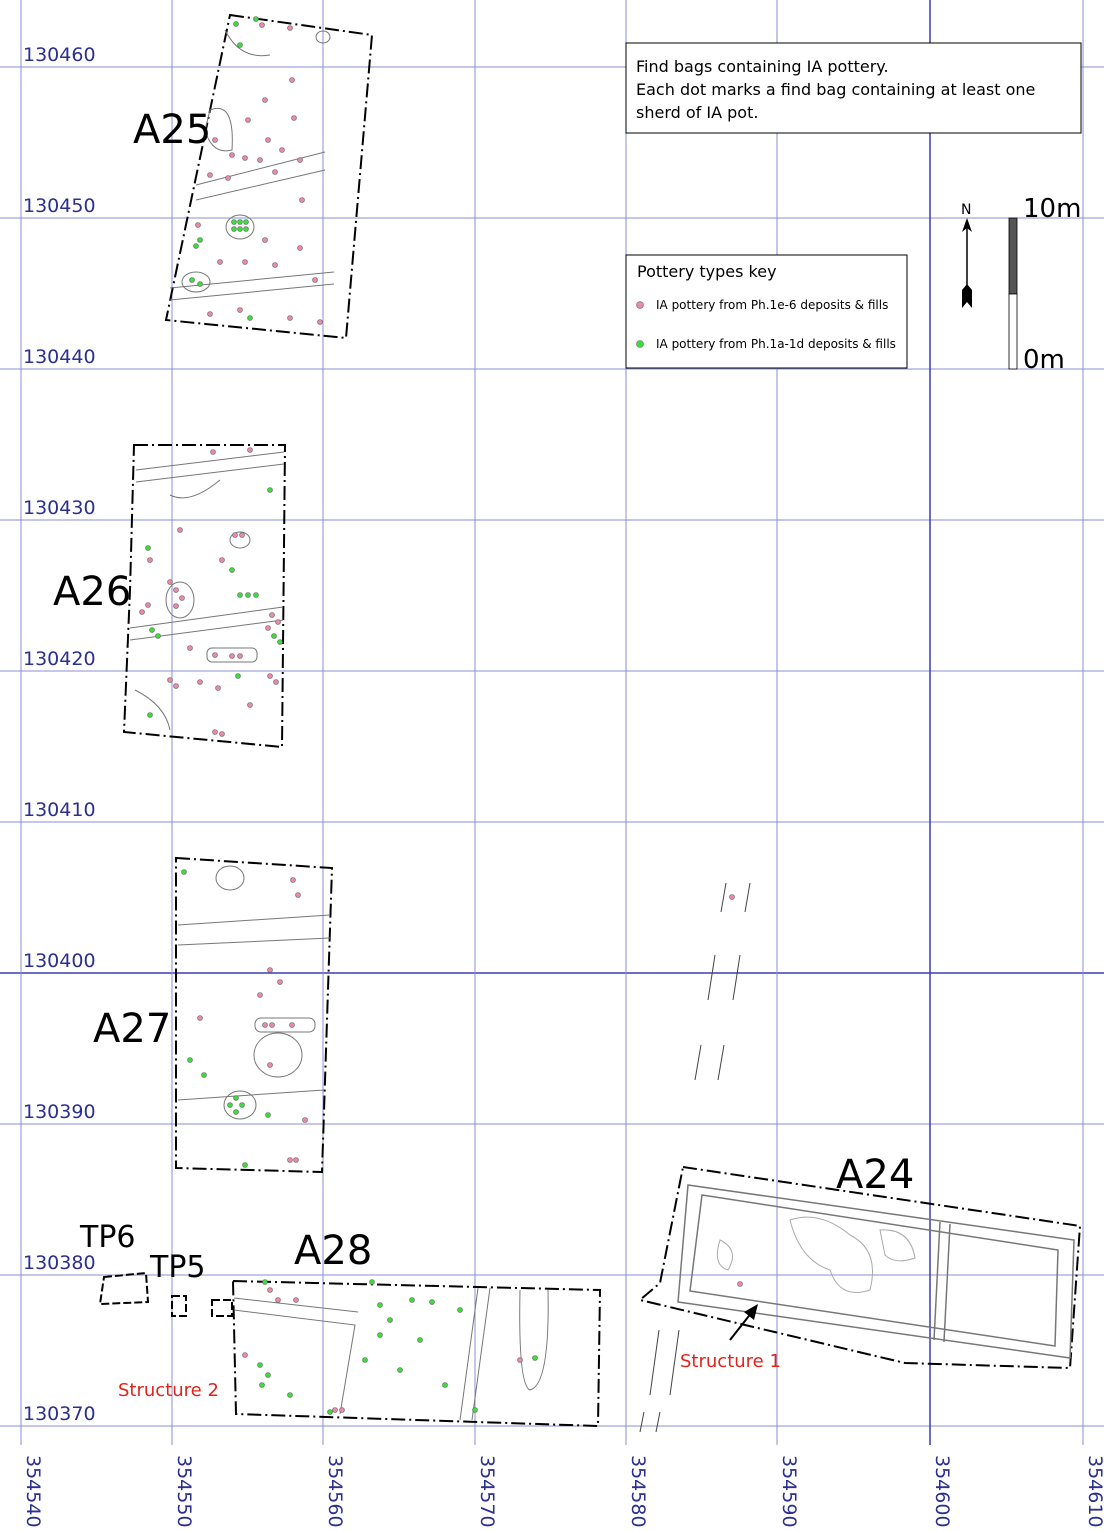  Describe the element at coordinates (481, 1354) in the screenshot. I see `trench-a28-feature` at that location.